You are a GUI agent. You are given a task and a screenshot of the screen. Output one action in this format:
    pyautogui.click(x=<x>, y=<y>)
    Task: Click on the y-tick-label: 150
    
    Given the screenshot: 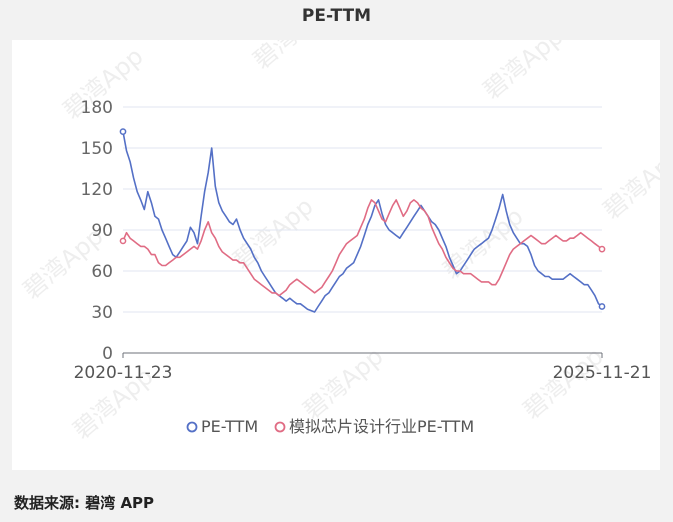 What is the action you would take?
    pyautogui.click(x=97, y=149)
    